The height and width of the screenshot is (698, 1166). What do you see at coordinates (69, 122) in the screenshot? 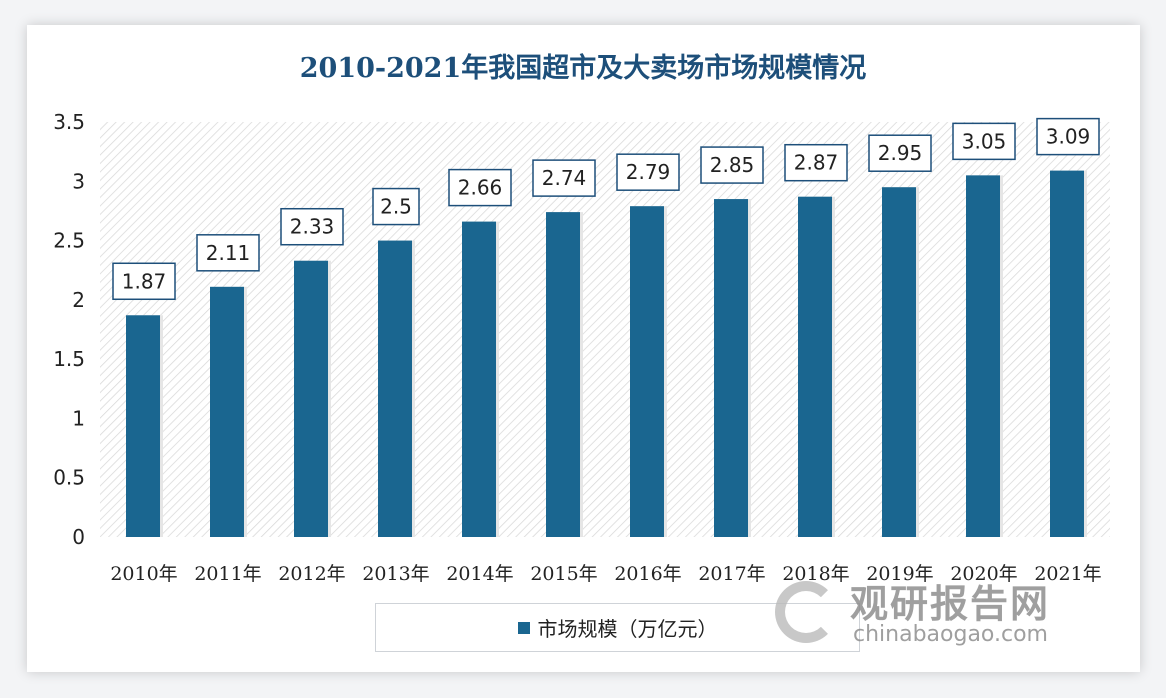
I see `y-tick-label: 3.5` at bounding box center [69, 122].